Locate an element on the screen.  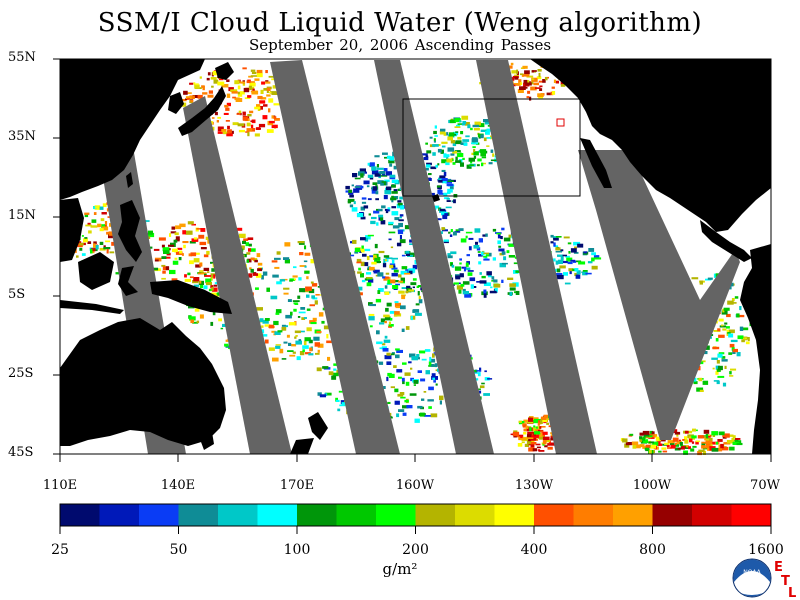
colorbar is located at coordinates (415, 518).